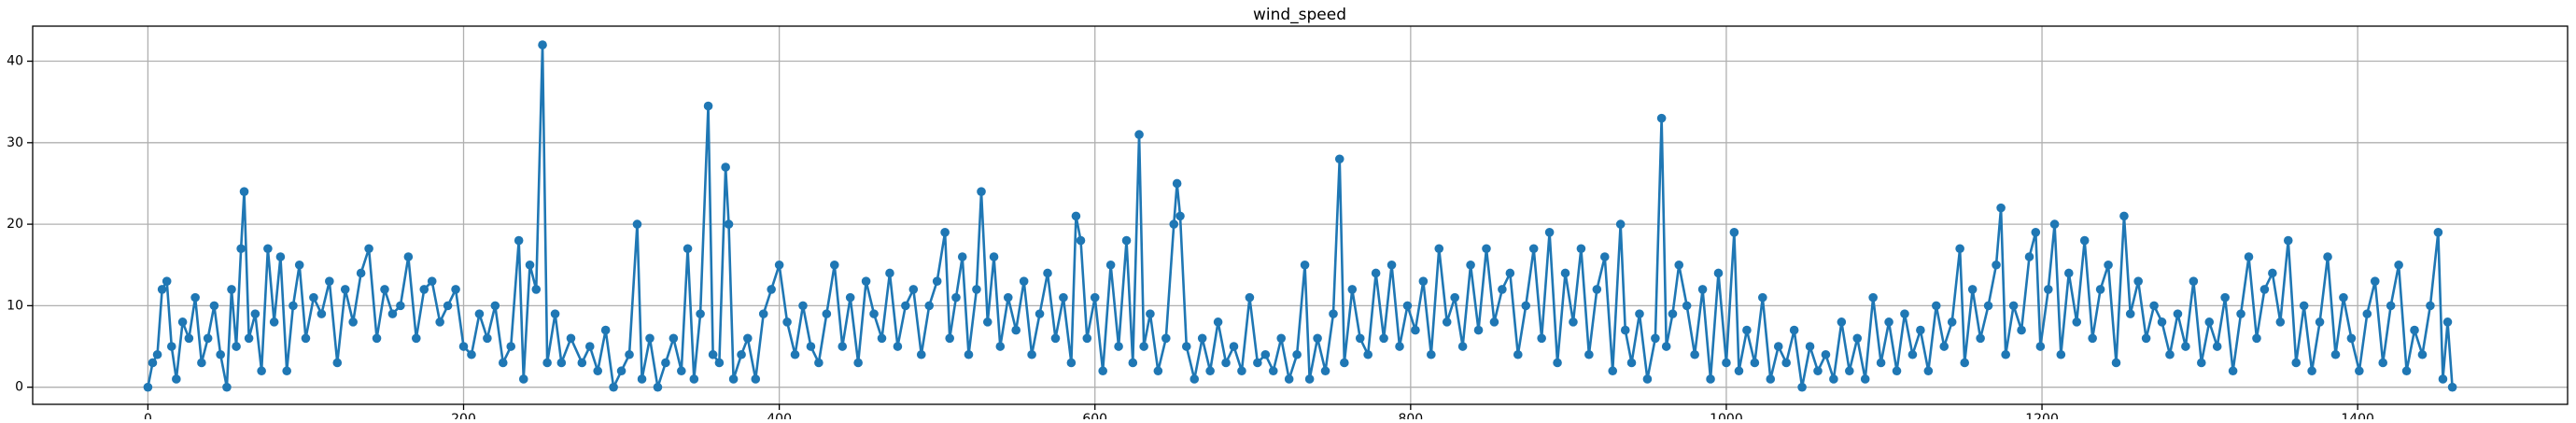 This screenshot has width=2576, height=423. Describe the element at coordinates (1410, 415) in the screenshot. I see `x-tick-label: 800` at that location.